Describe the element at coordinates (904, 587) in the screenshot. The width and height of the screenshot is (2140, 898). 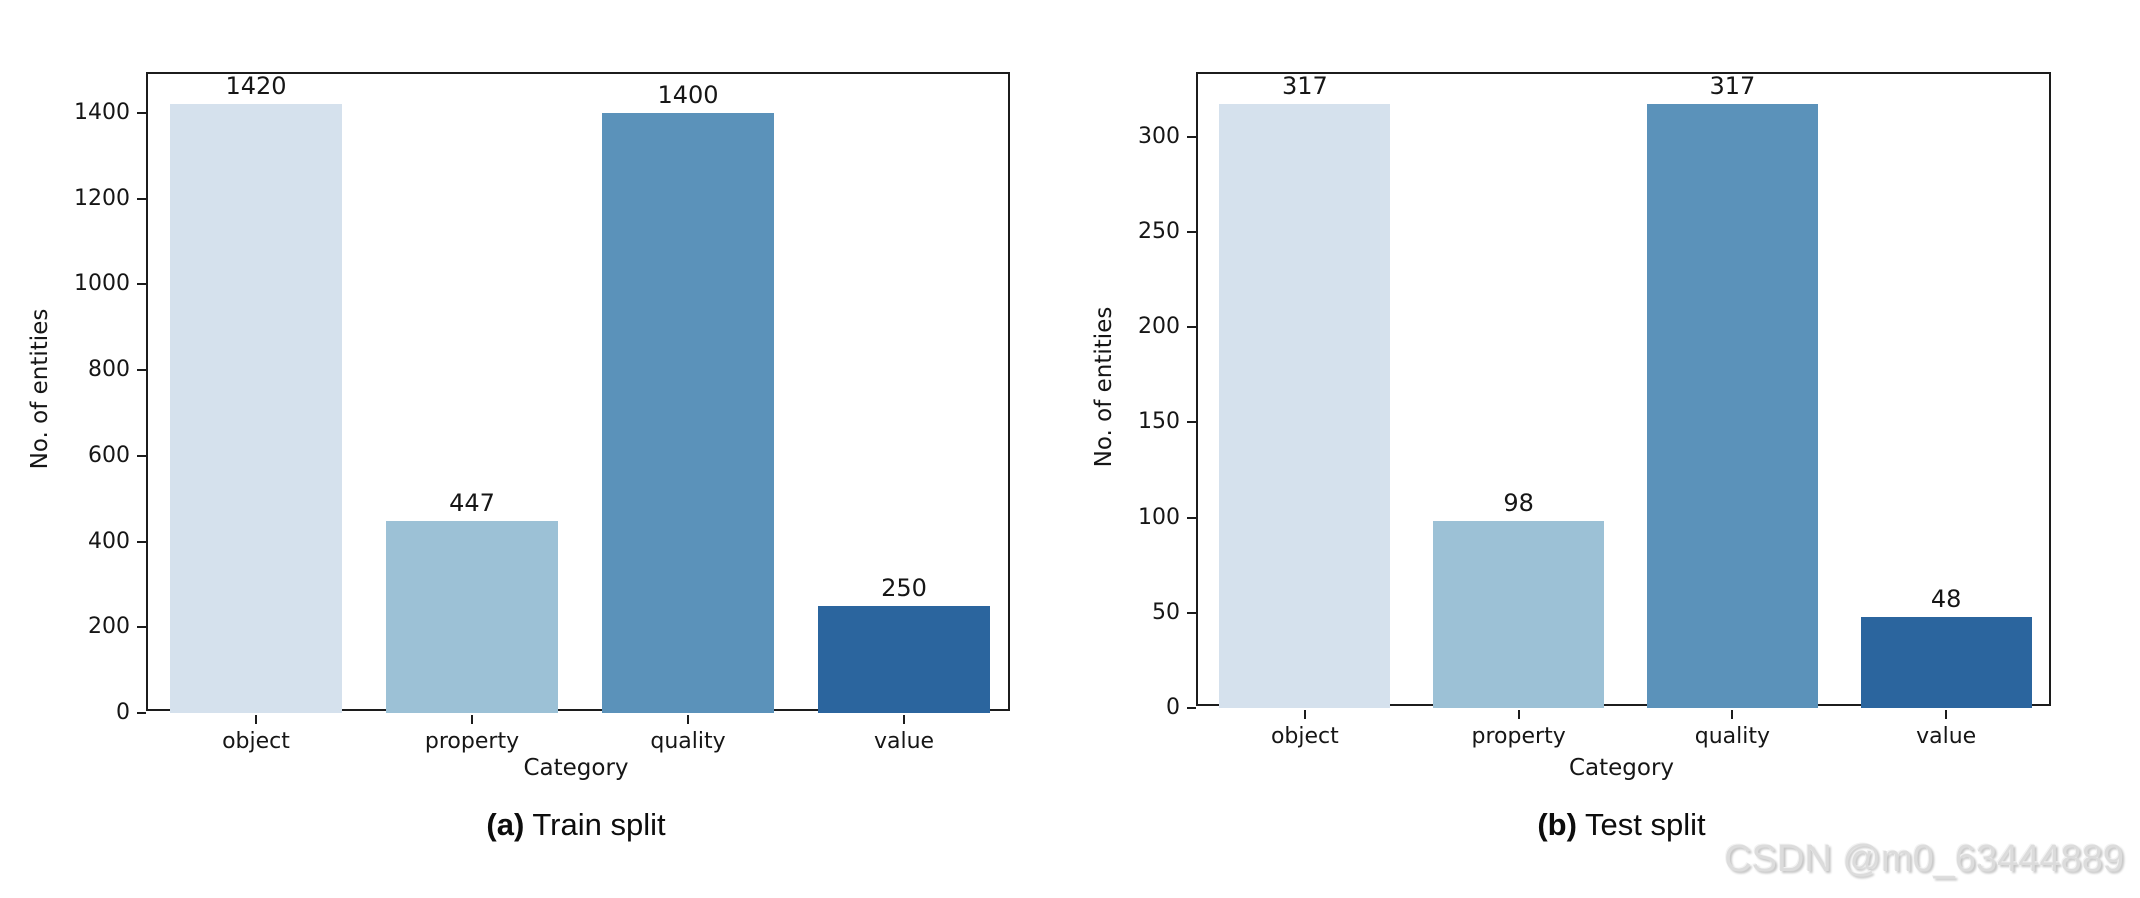
I see `bar-value-label-value: 250` at that location.